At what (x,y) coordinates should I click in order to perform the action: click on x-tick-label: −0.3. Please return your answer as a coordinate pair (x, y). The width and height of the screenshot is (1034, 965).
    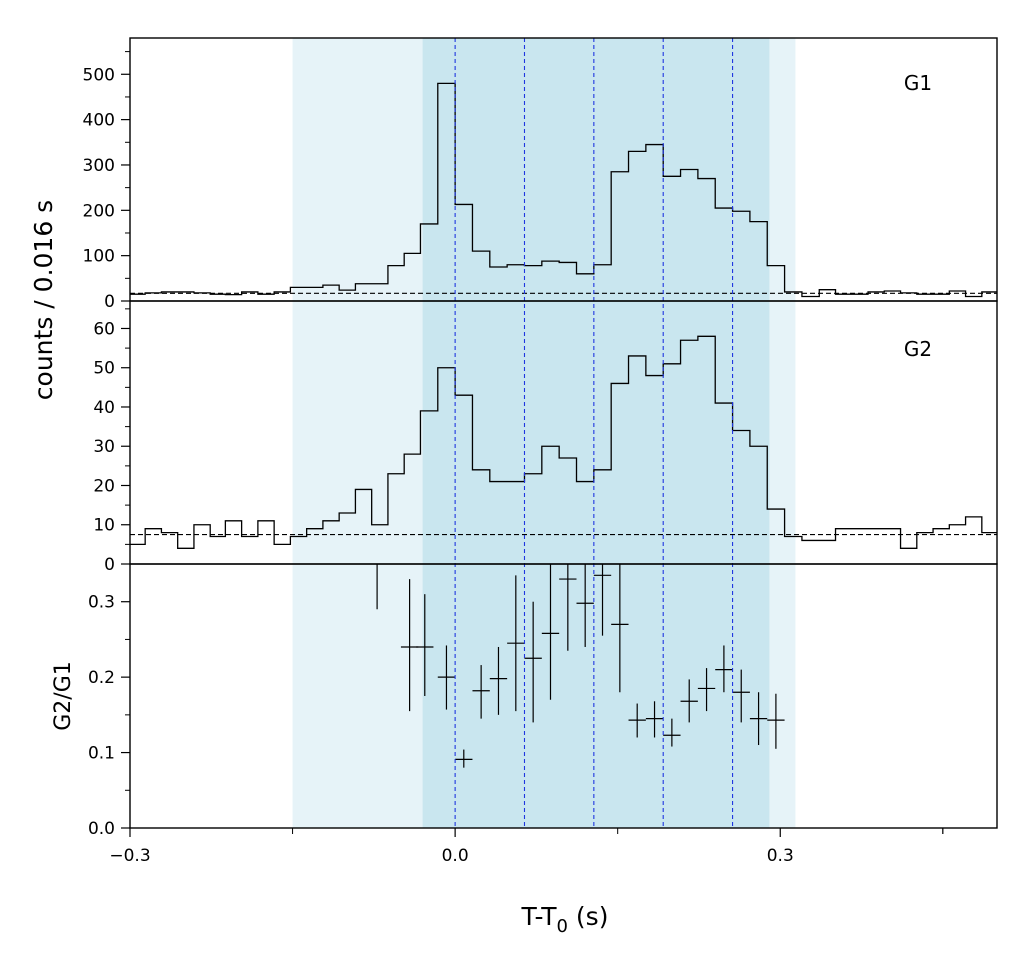
    Looking at the image, I should click on (129, 856).